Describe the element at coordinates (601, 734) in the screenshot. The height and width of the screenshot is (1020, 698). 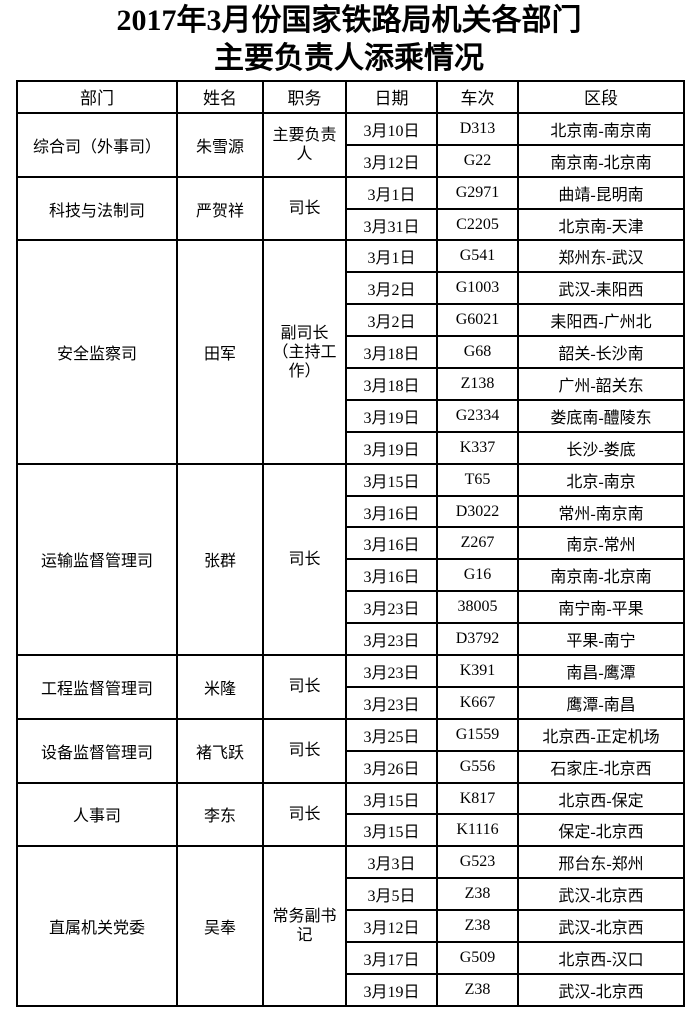
I see `segment-cell: 北京西-正定机场` at that location.